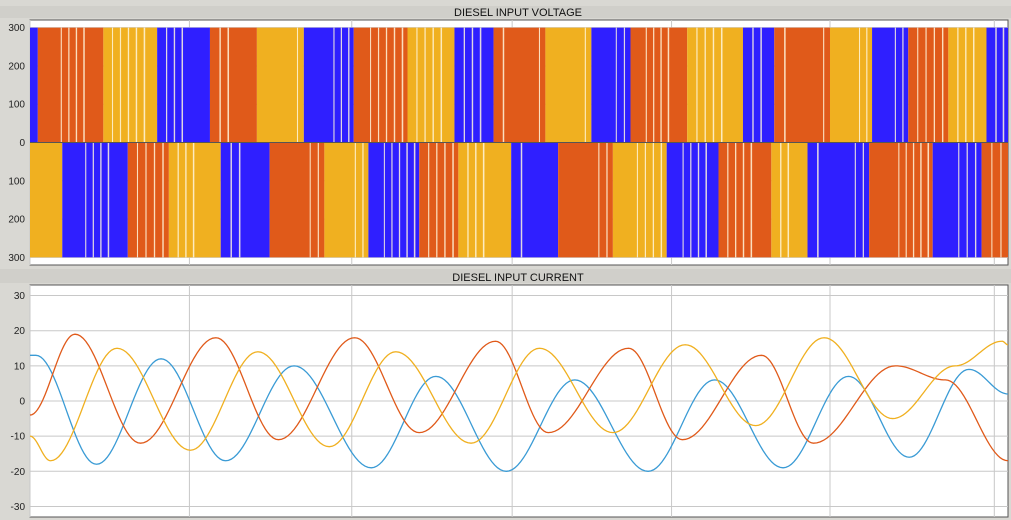 The width and height of the screenshot is (1011, 520). What do you see at coordinates (16, 220) in the screenshot?
I see `y-tick-label: 200` at bounding box center [16, 220].